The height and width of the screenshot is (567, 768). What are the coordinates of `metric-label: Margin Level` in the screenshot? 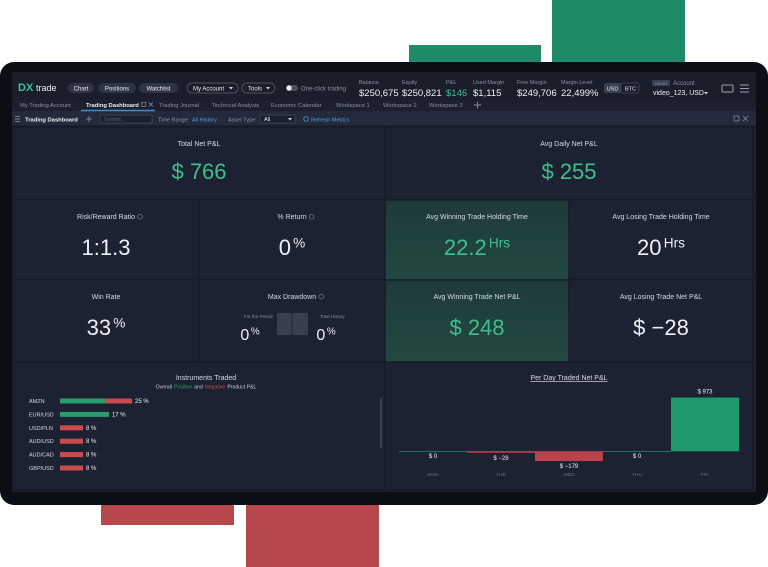 It's located at (577, 83).